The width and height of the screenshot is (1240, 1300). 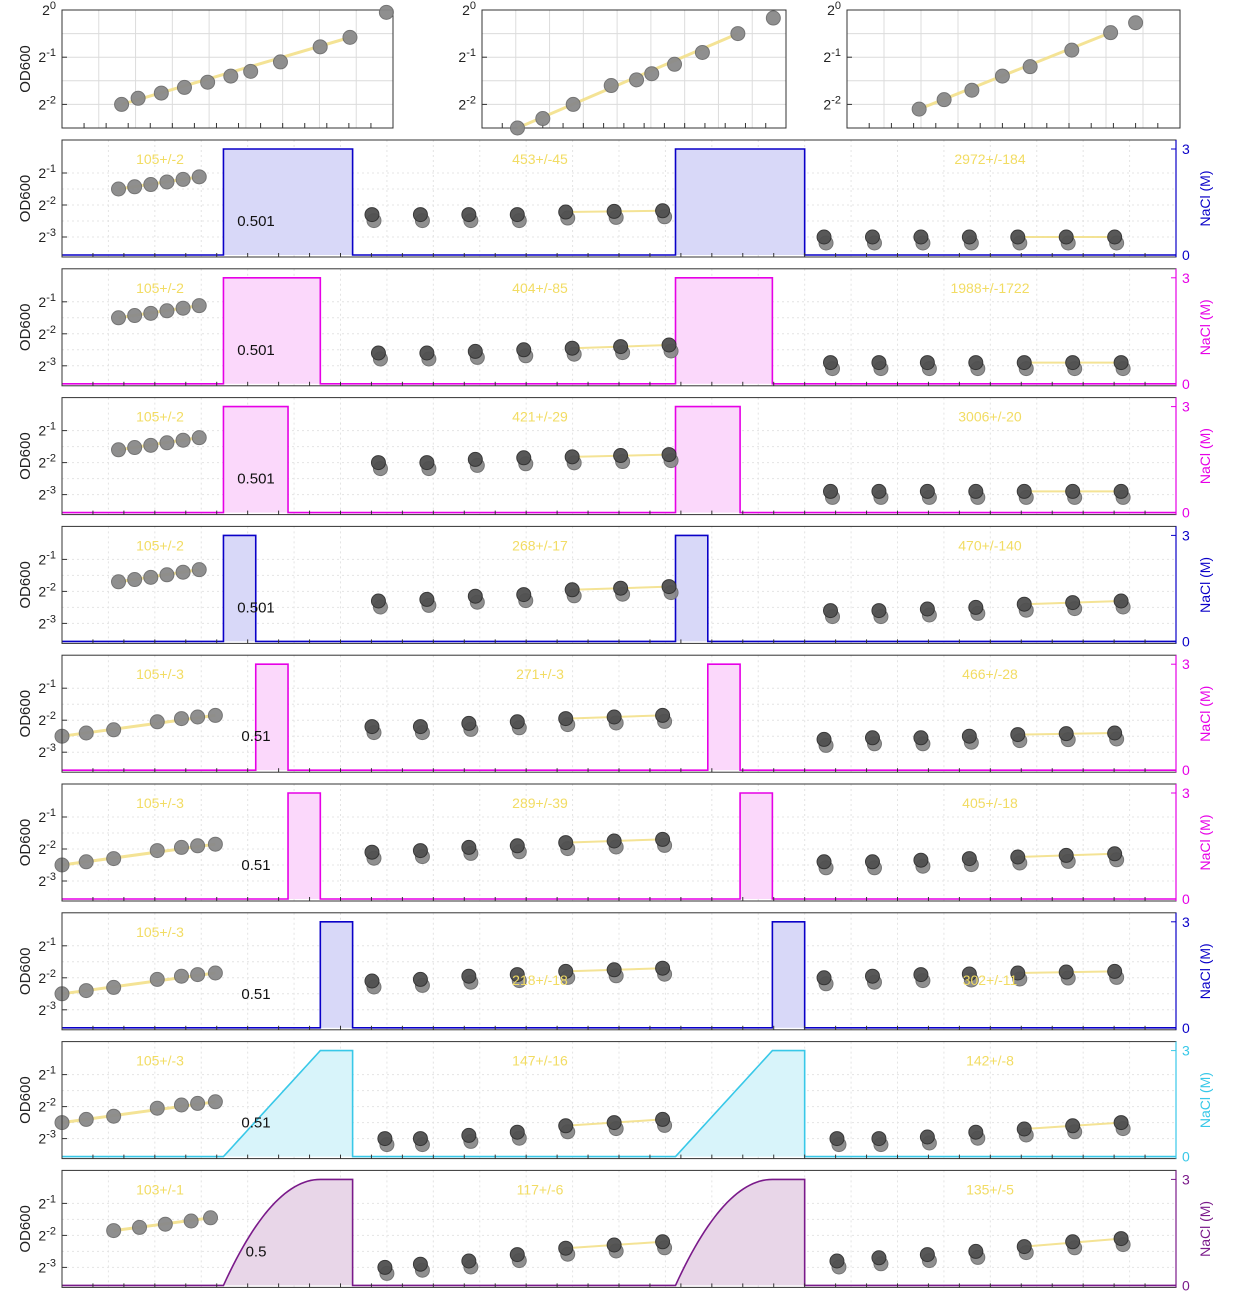 I want to click on doubling-label: 0.501, so click(x=256, y=479).